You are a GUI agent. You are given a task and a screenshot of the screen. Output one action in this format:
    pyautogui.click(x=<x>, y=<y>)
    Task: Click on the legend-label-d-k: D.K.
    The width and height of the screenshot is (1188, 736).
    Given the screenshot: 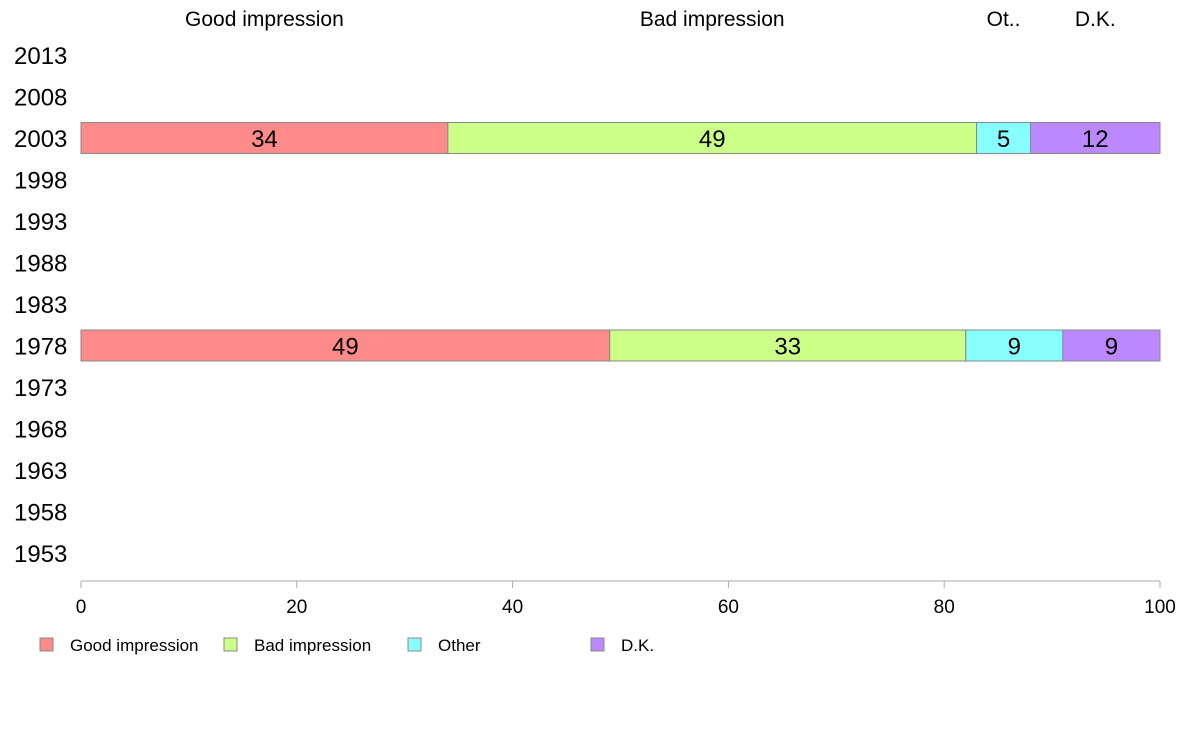 What is the action you would take?
    pyautogui.click(x=637, y=645)
    